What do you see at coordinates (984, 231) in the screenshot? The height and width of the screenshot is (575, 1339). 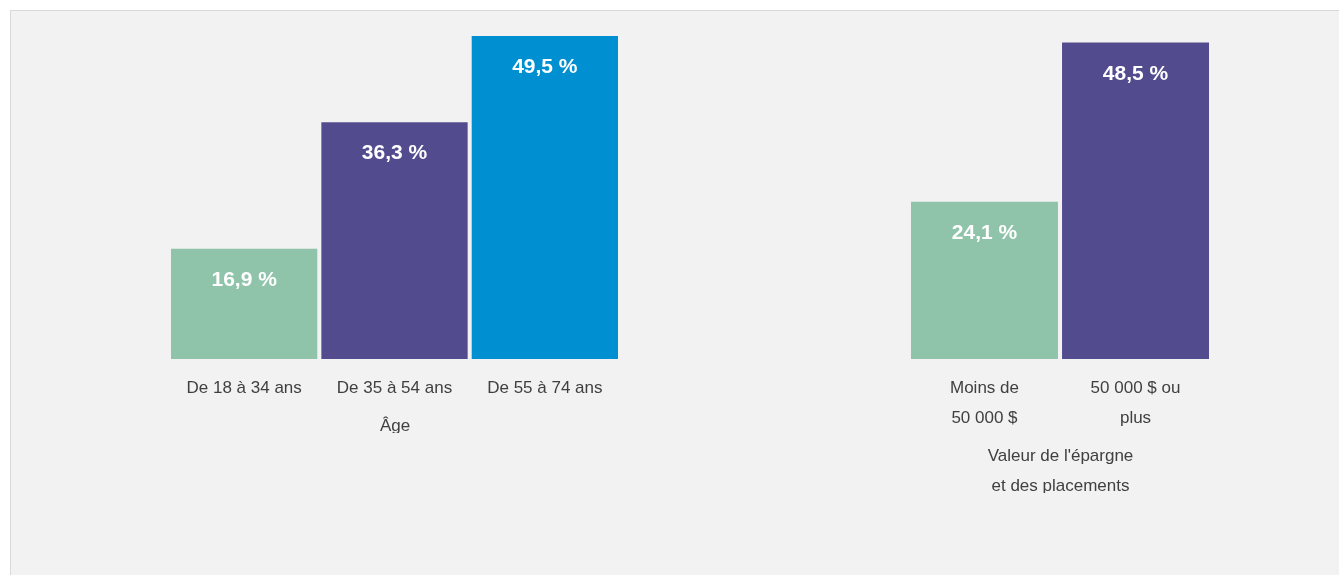 I see `data-label: 24,1 %` at bounding box center [984, 231].